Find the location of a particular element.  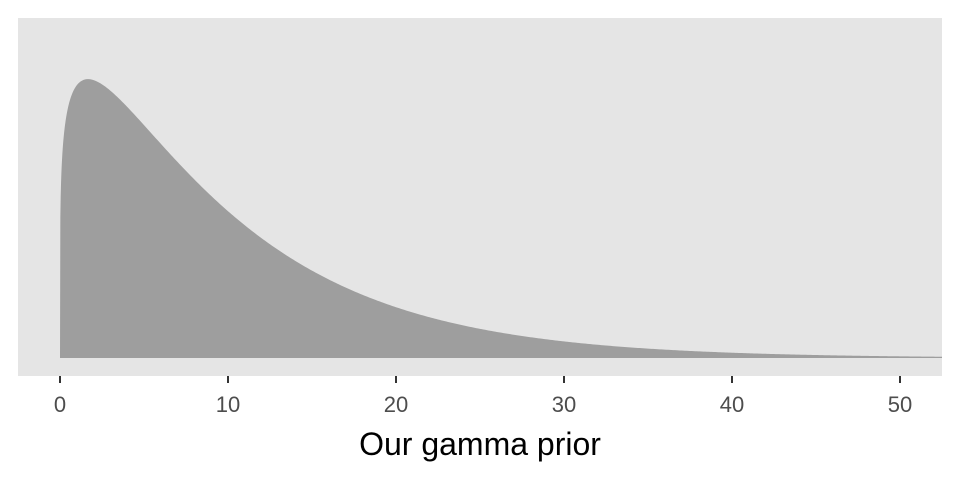

x-tick-label: 40 is located at coordinates (732, 404).